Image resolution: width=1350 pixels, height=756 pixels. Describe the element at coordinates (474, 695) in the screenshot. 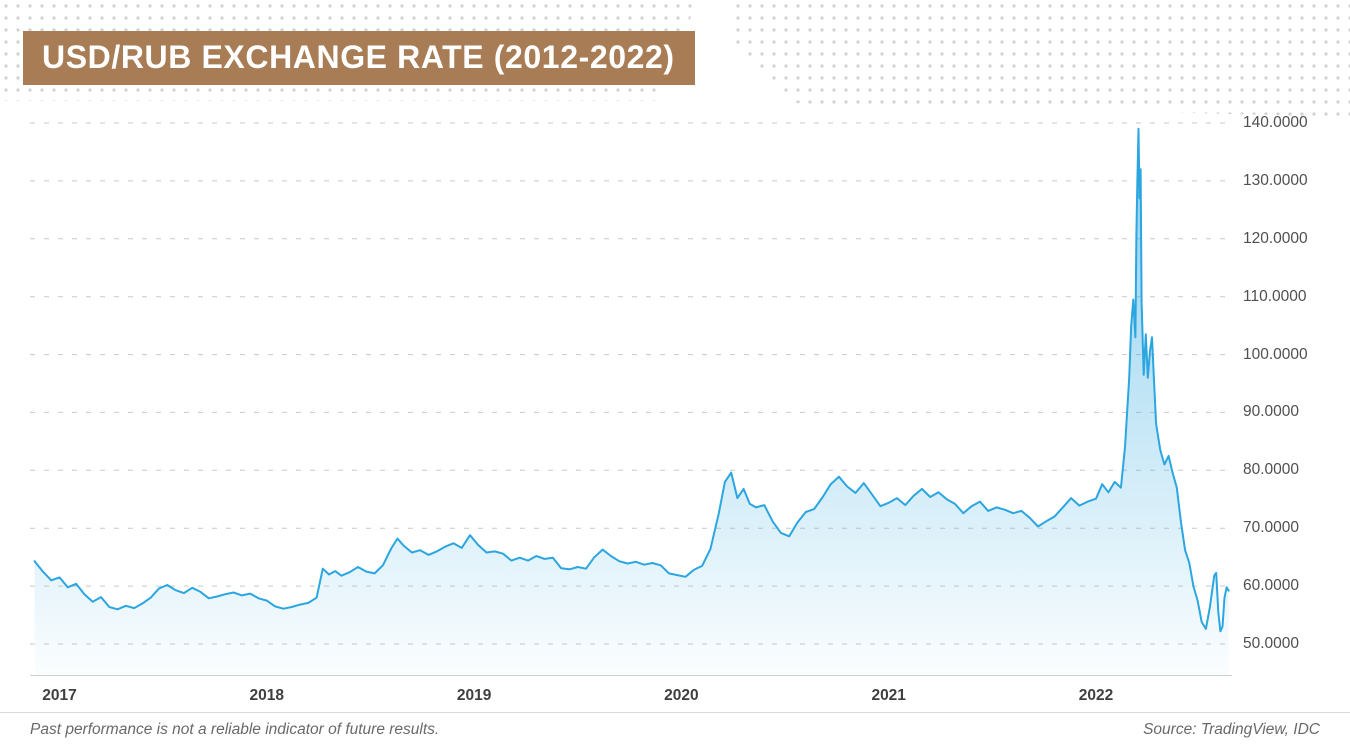

I see `x-tick-label: 2019` at that location.